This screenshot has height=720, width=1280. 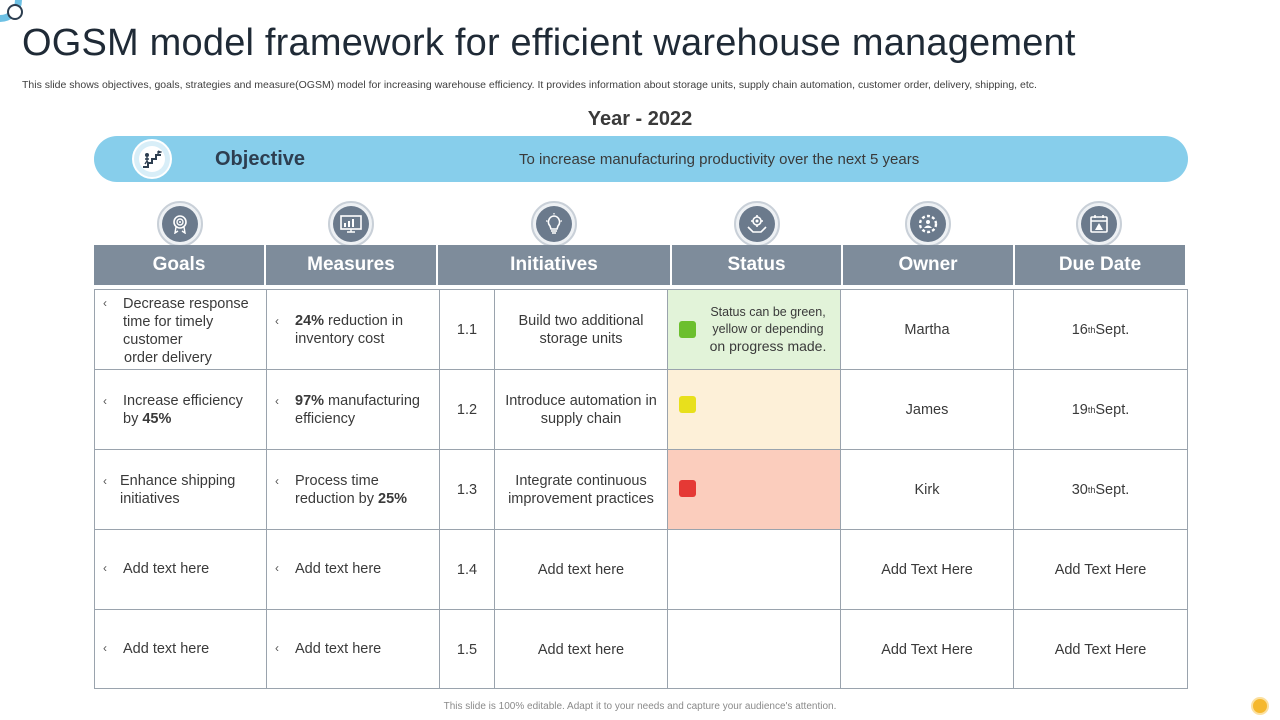 What do you see at coordinates (756, 265) in the screenshot?
I see `column-header-status: Status` at bounding box center [756, 265].